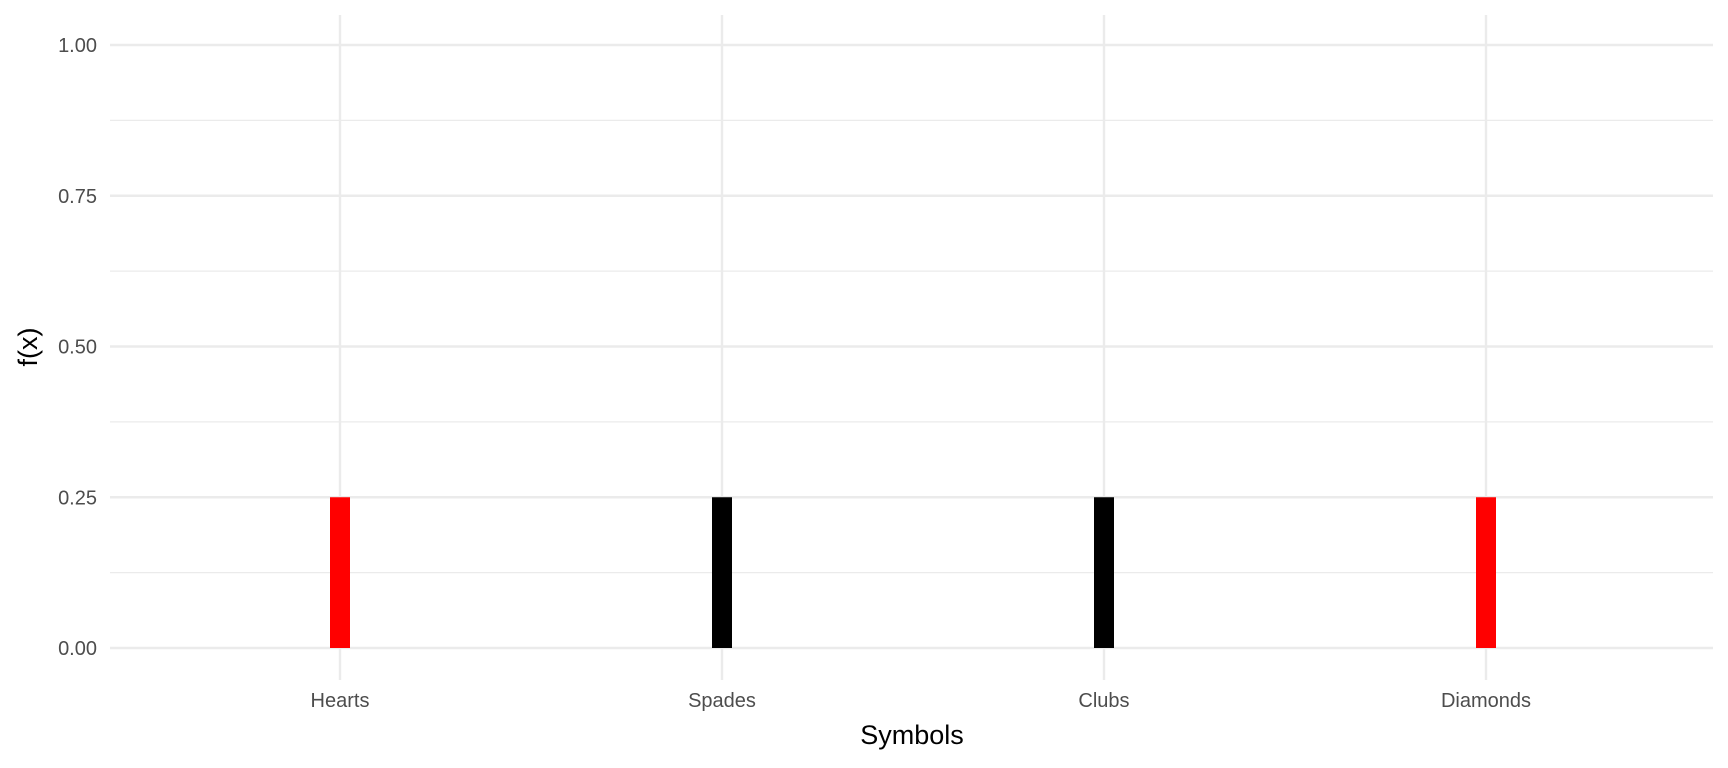 The image size is (1728, 768). I want to click on y-tick-label: 0.50, so click(77, 348).